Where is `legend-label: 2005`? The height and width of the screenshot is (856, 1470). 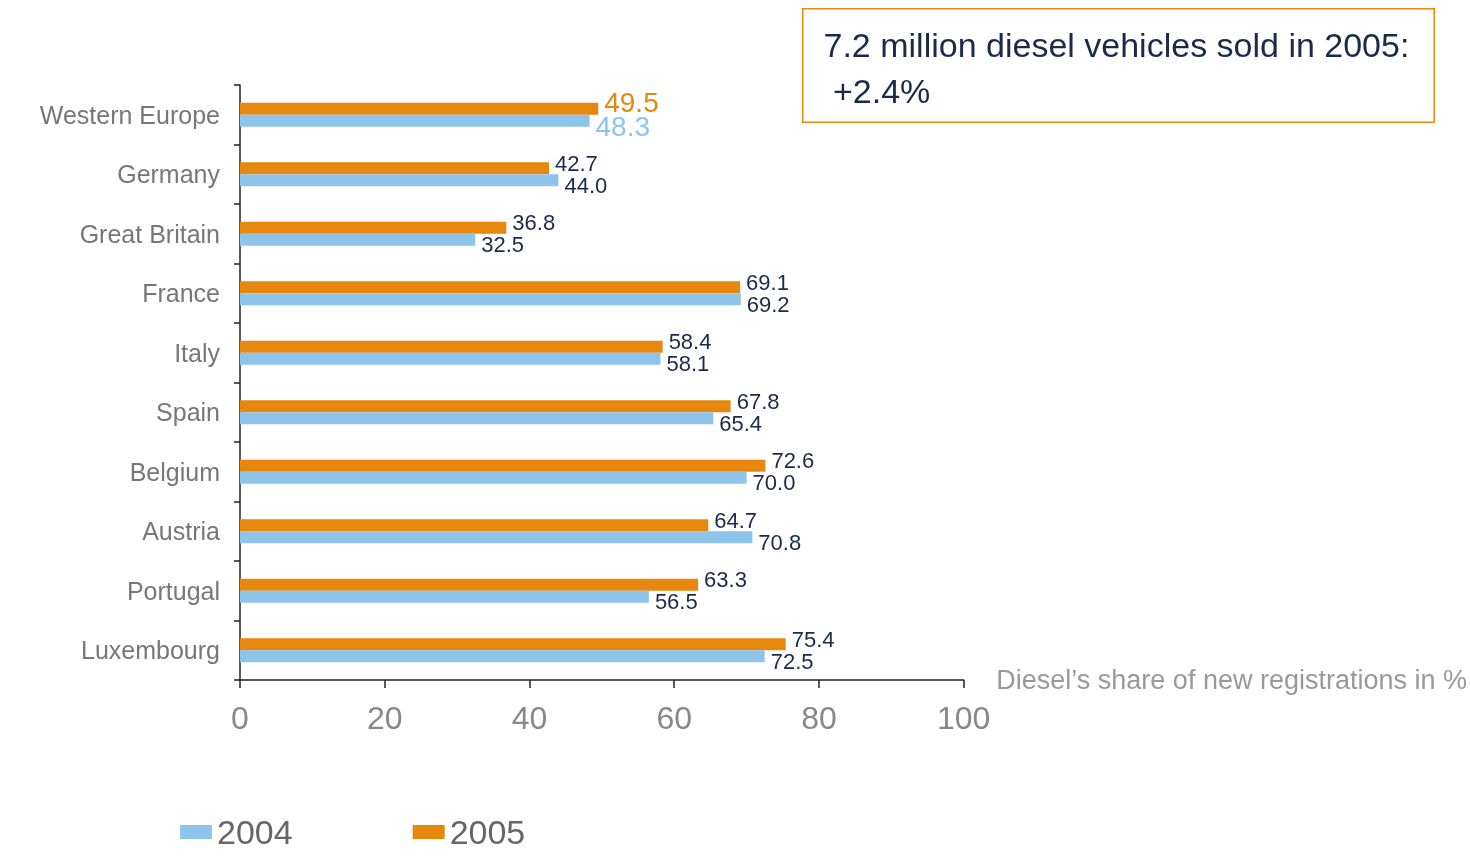 legend-label: 2005 is located at coordinates (487, 832).